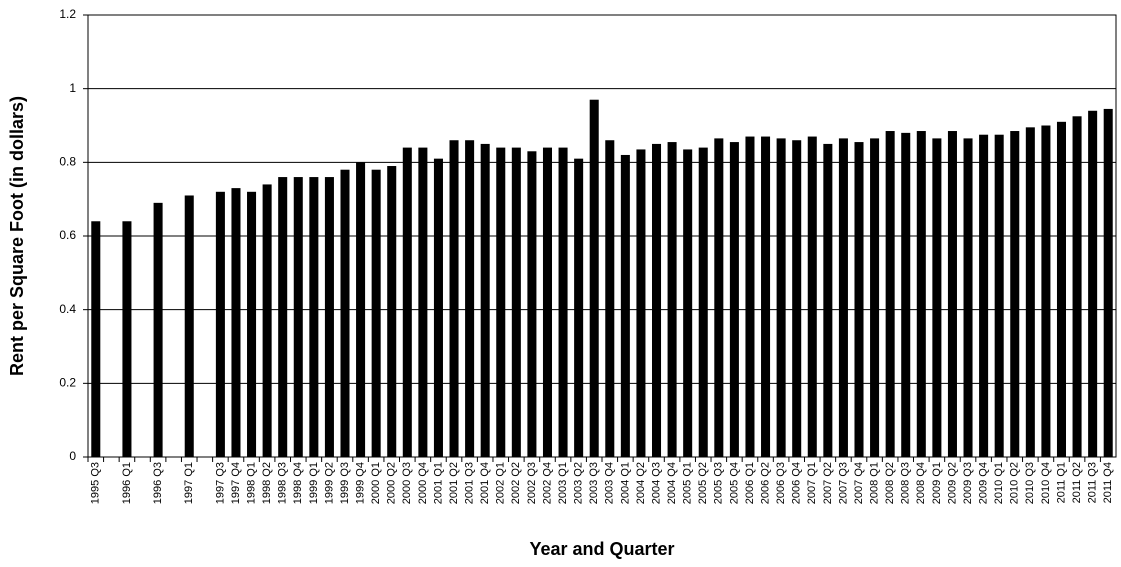 This screenshot has width=1121, height=567. What do you see at coordinates (625, 483) in the screenshot?
I see `x-tick-label: 2004 Q1` at bounding box center [625, 483].